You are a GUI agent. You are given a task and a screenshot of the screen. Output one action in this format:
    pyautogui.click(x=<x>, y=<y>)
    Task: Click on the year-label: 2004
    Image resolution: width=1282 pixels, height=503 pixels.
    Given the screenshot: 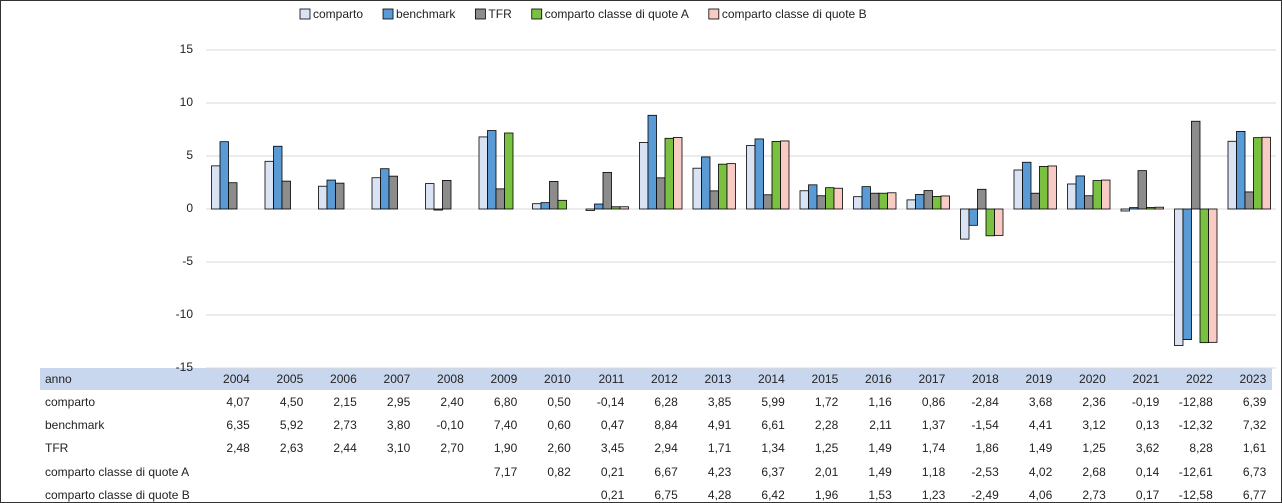 What is the action you would take?
    pyautogui.click(x=236, y=379)
    